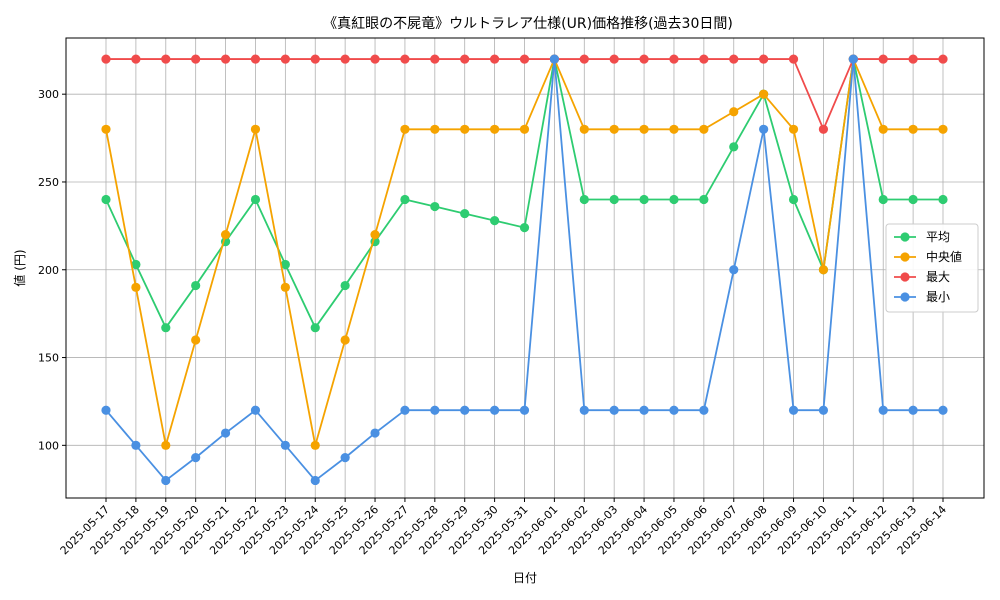  What do you see at coordinates (944, 256) in the screenshot?
I see `legend-label: 中央値` at bounding box center [944, 256].